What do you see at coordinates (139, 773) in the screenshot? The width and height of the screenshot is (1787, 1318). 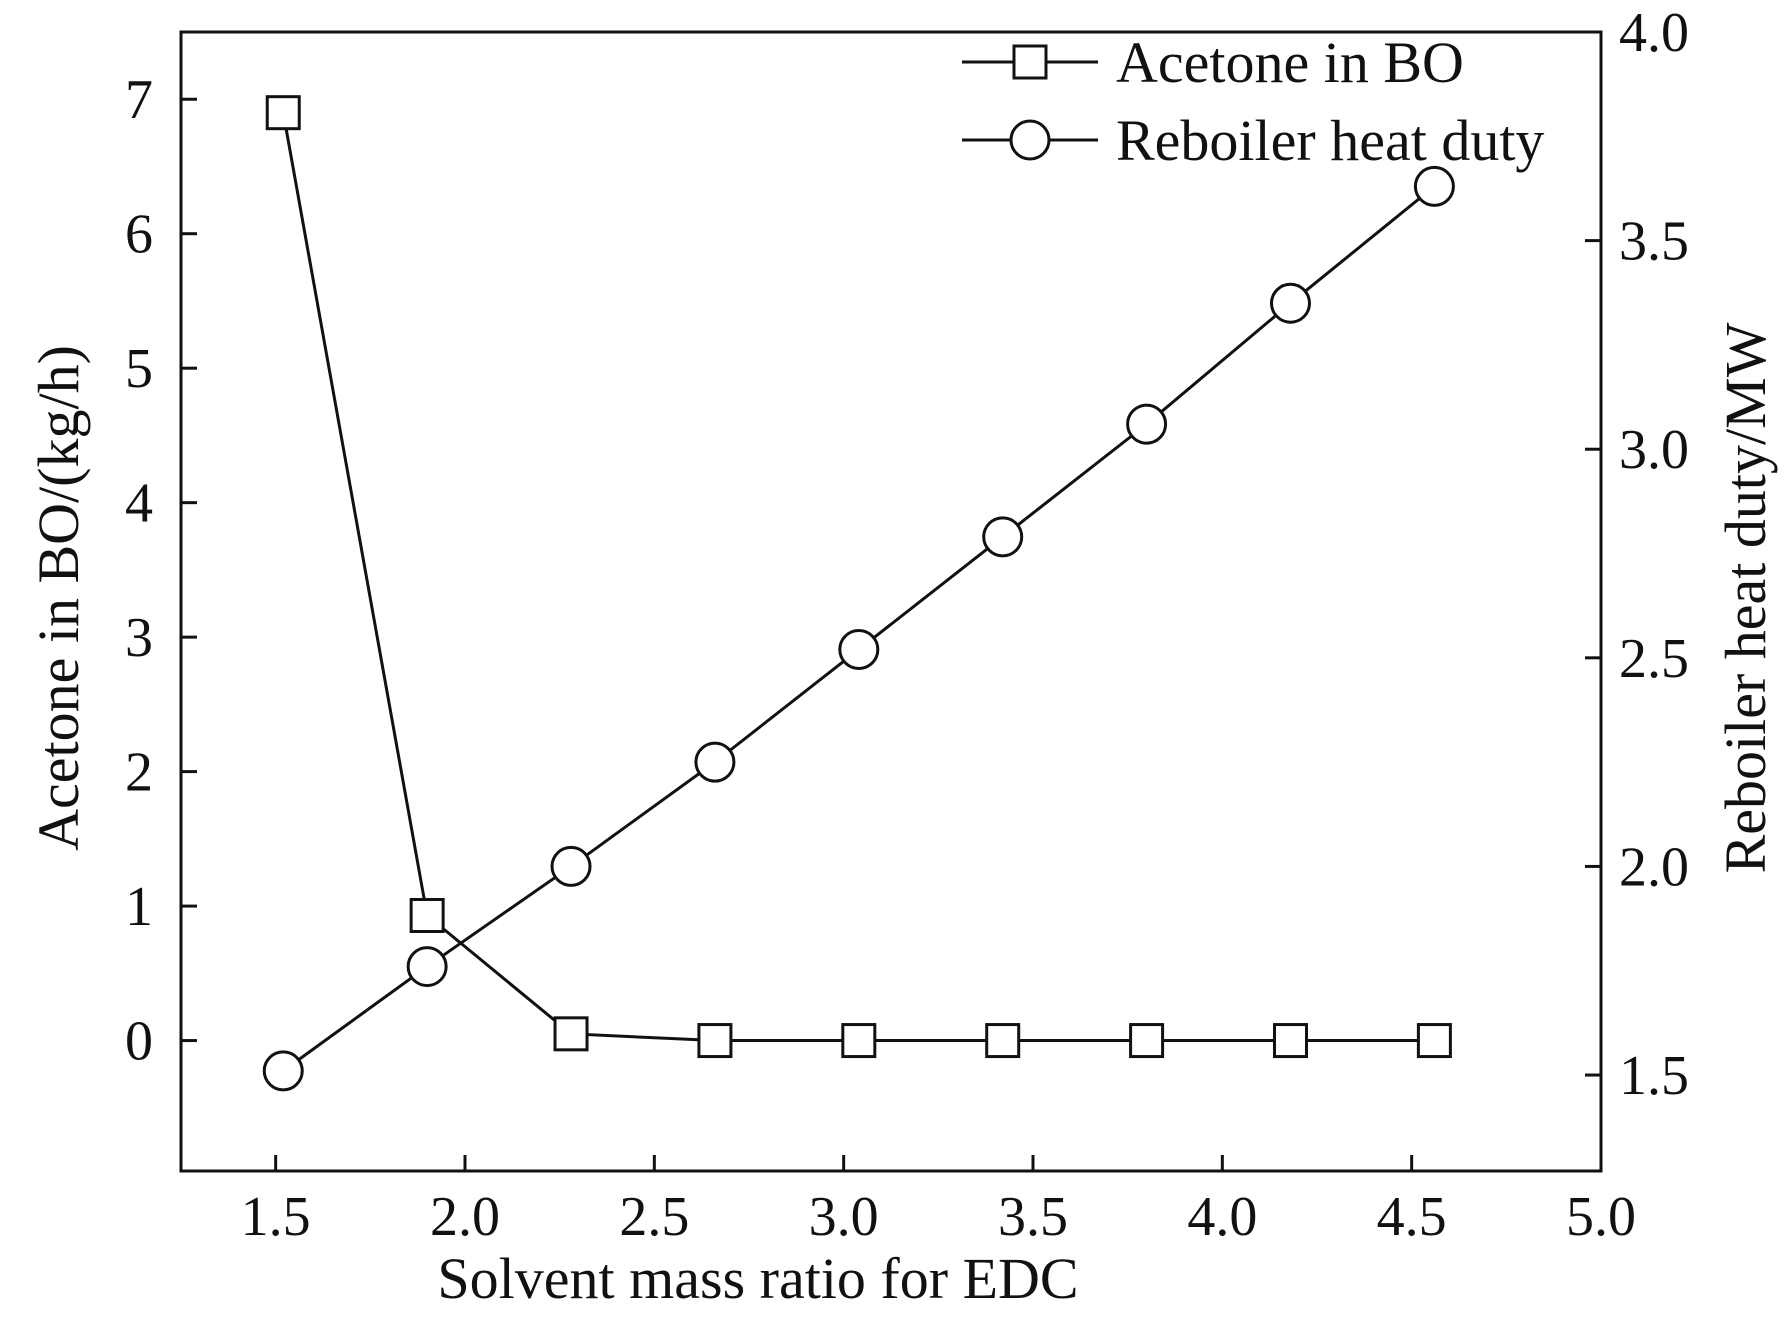 I see `left-y-tick-label: 2` at bounding box center [139, 773].